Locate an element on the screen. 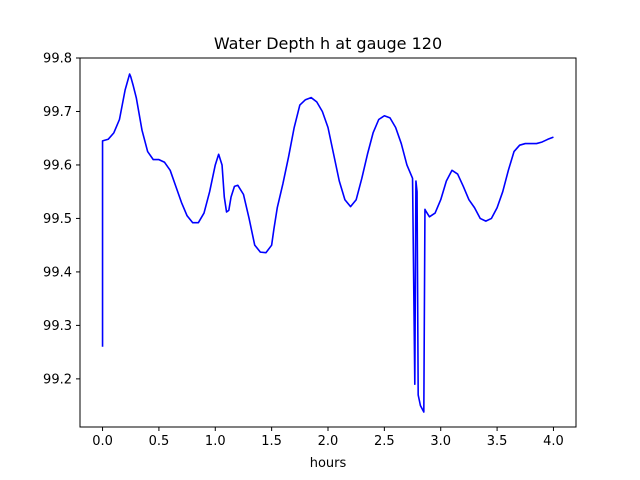 This screenshot has height=480, width=640. y-tick-label: 99.3 is located at coordinates (57, 326).